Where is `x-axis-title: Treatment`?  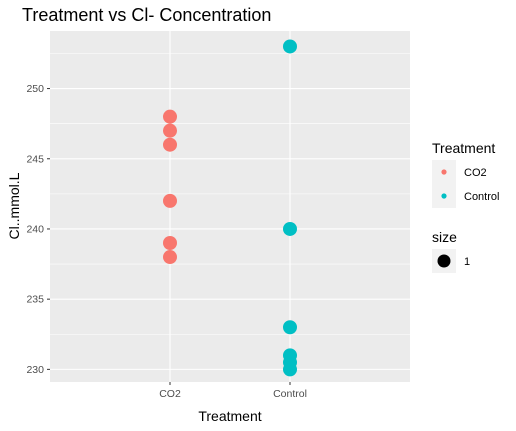
x-axis-title: Treatment is located at coordinates (229, 416).